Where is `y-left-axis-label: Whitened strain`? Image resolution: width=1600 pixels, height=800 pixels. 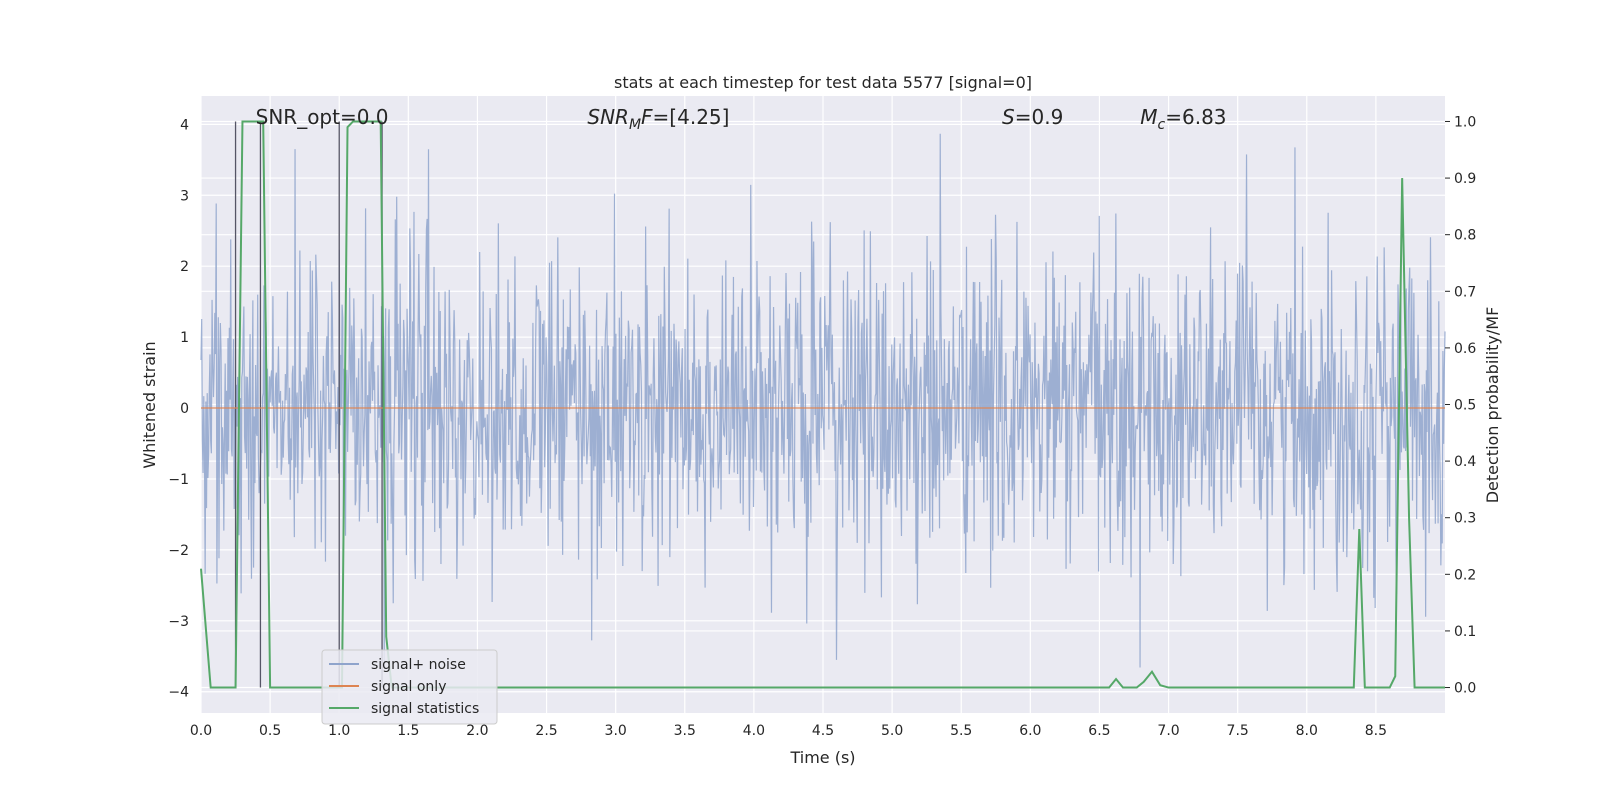 y-left-axis-label: Whitened strain is located at coordinates (149, 404).